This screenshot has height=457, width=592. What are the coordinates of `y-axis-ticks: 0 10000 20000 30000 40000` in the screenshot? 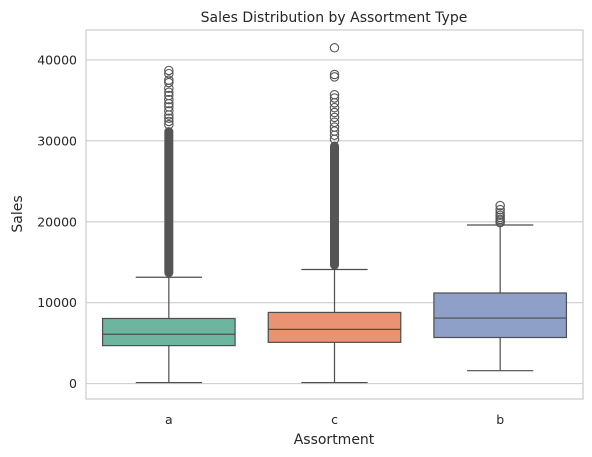 It's located at (57, 221).